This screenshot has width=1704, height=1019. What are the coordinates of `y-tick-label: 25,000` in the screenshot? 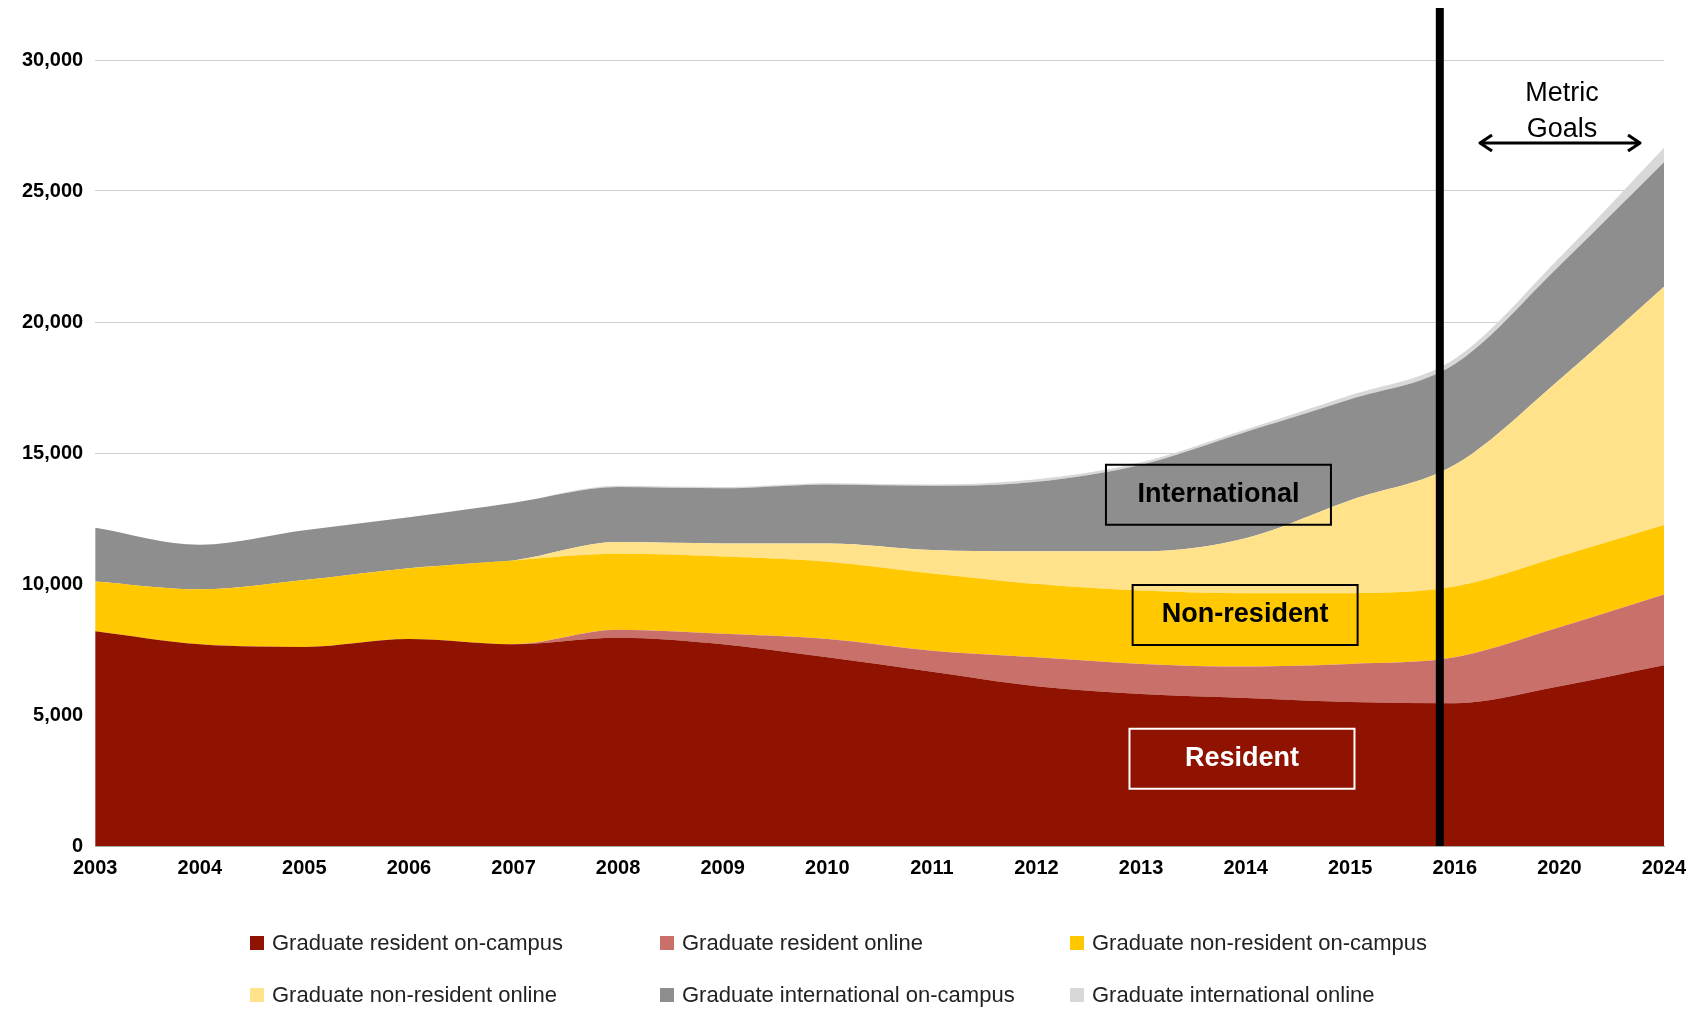 It's located at (53, 189).